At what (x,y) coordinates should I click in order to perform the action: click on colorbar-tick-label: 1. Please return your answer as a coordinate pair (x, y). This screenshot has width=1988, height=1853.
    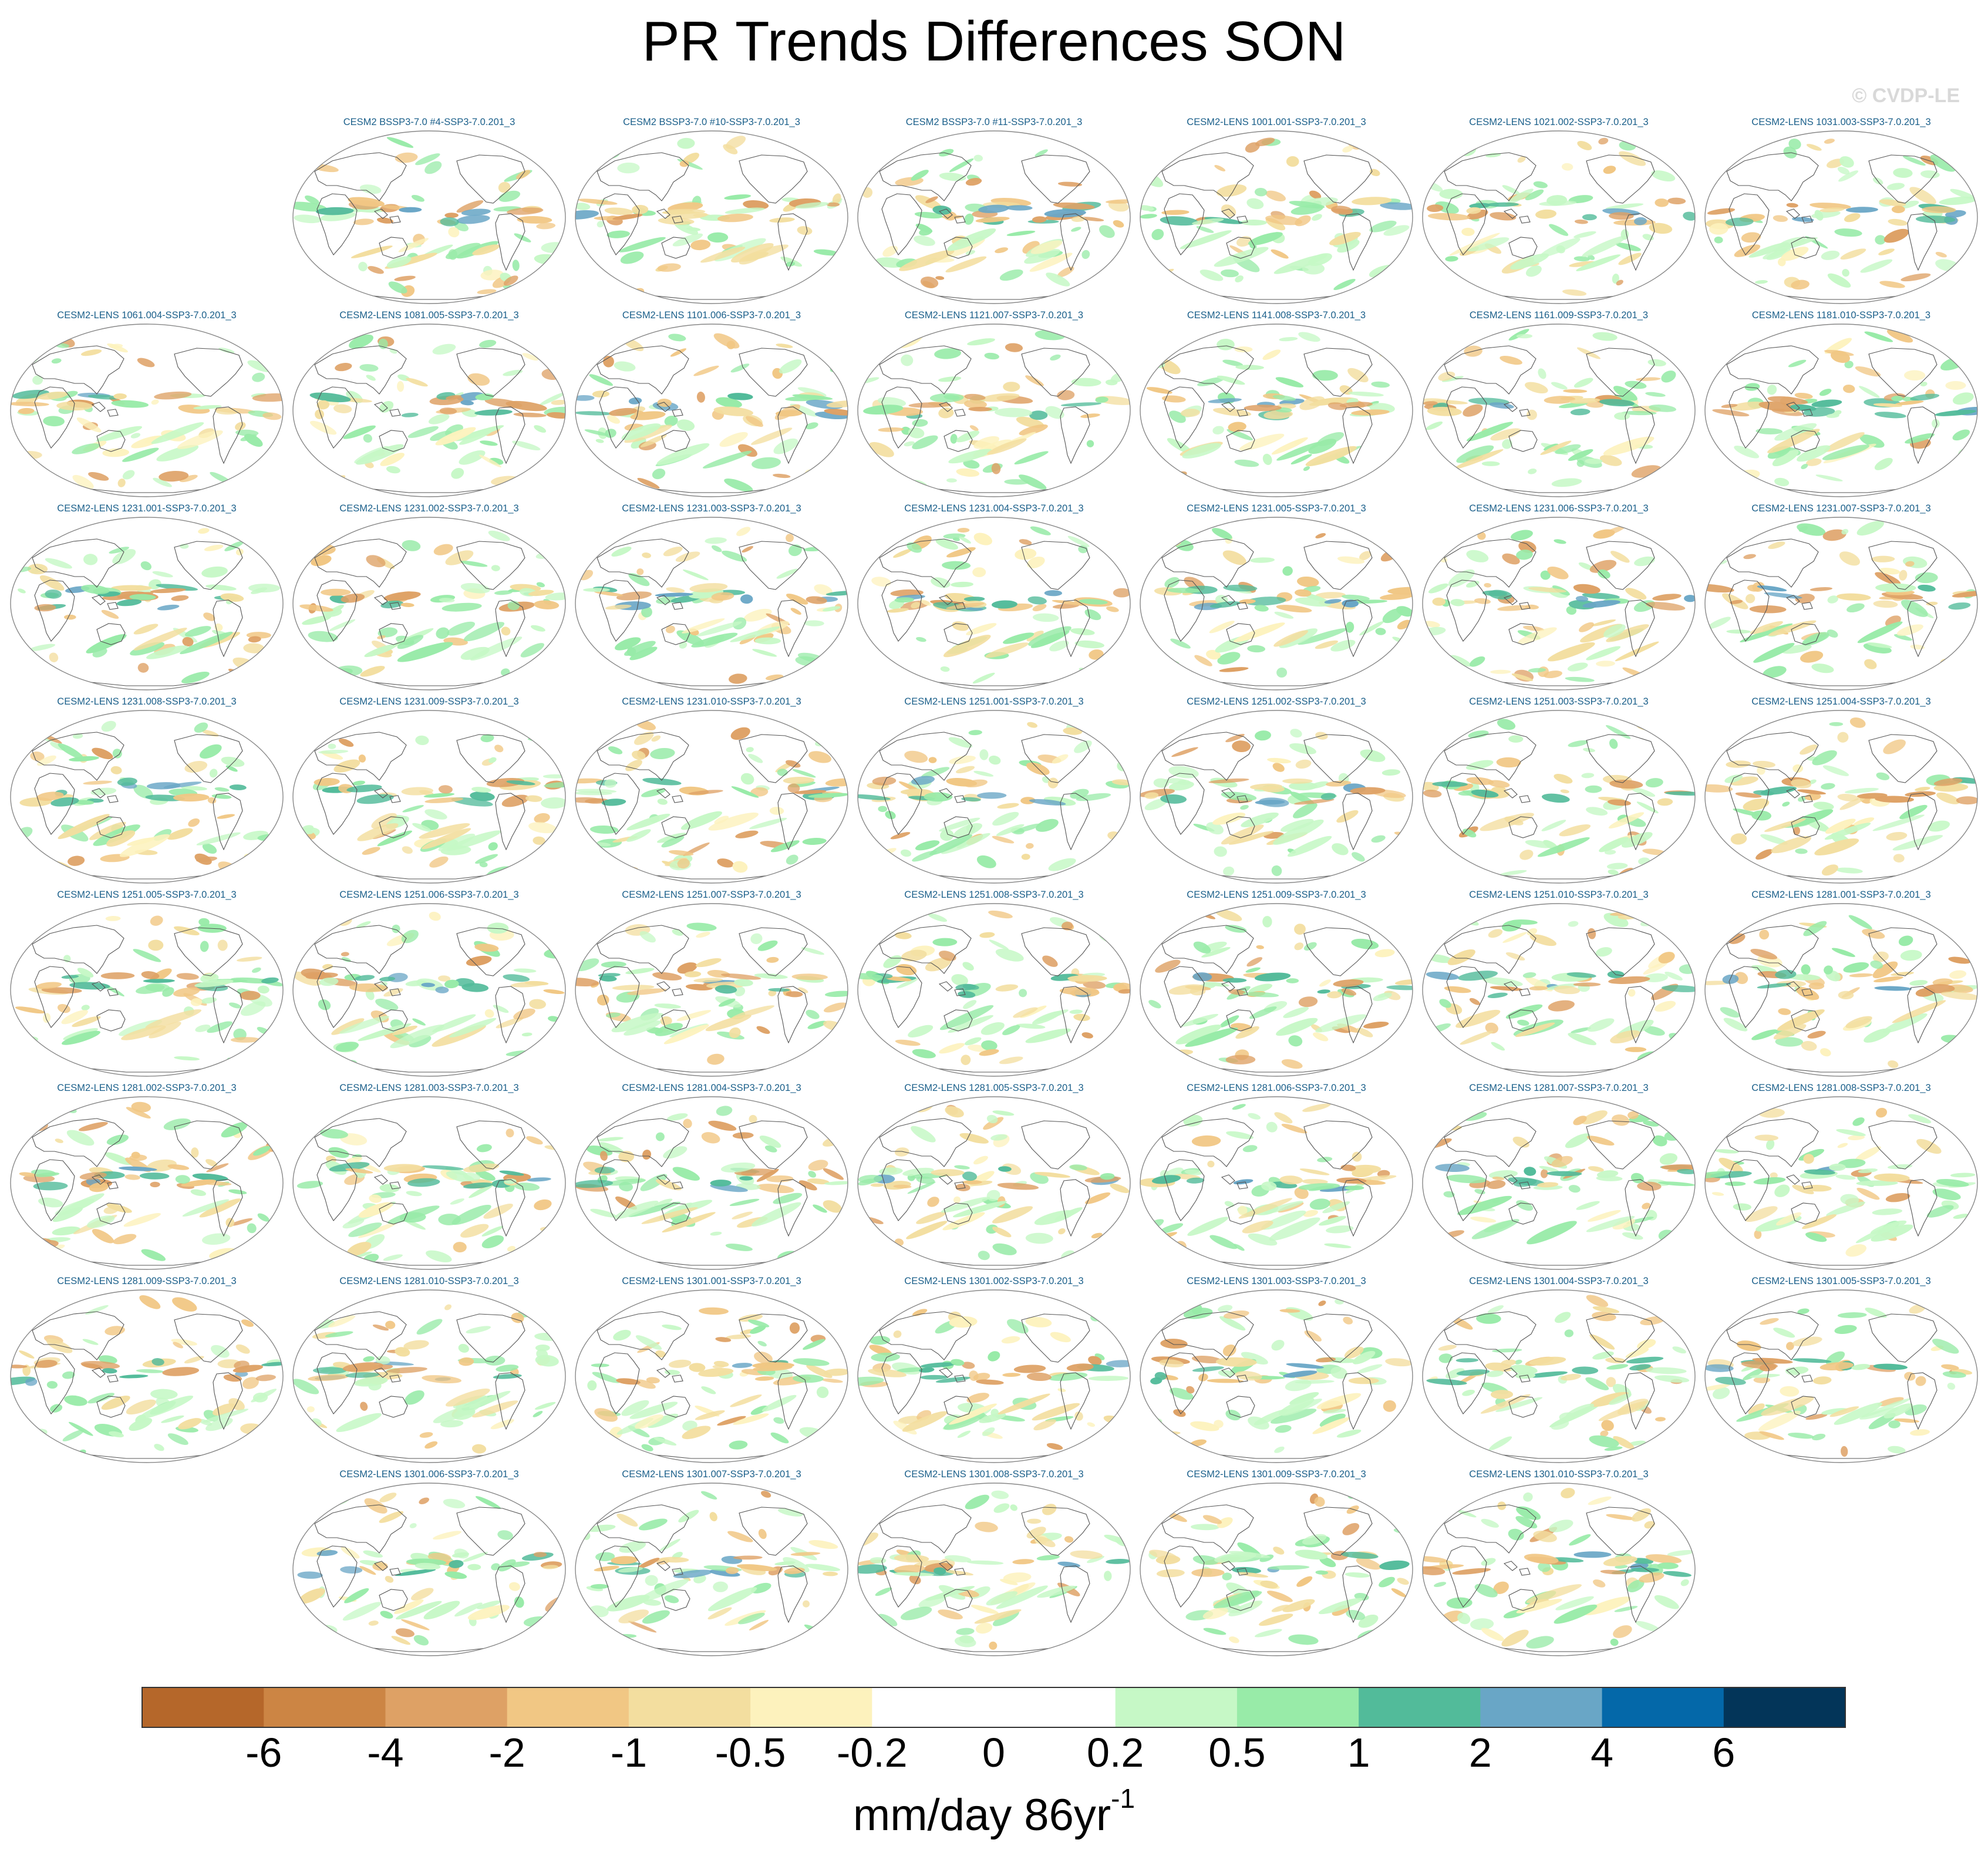
    Looking at the image, I should click on (1359, 1752).